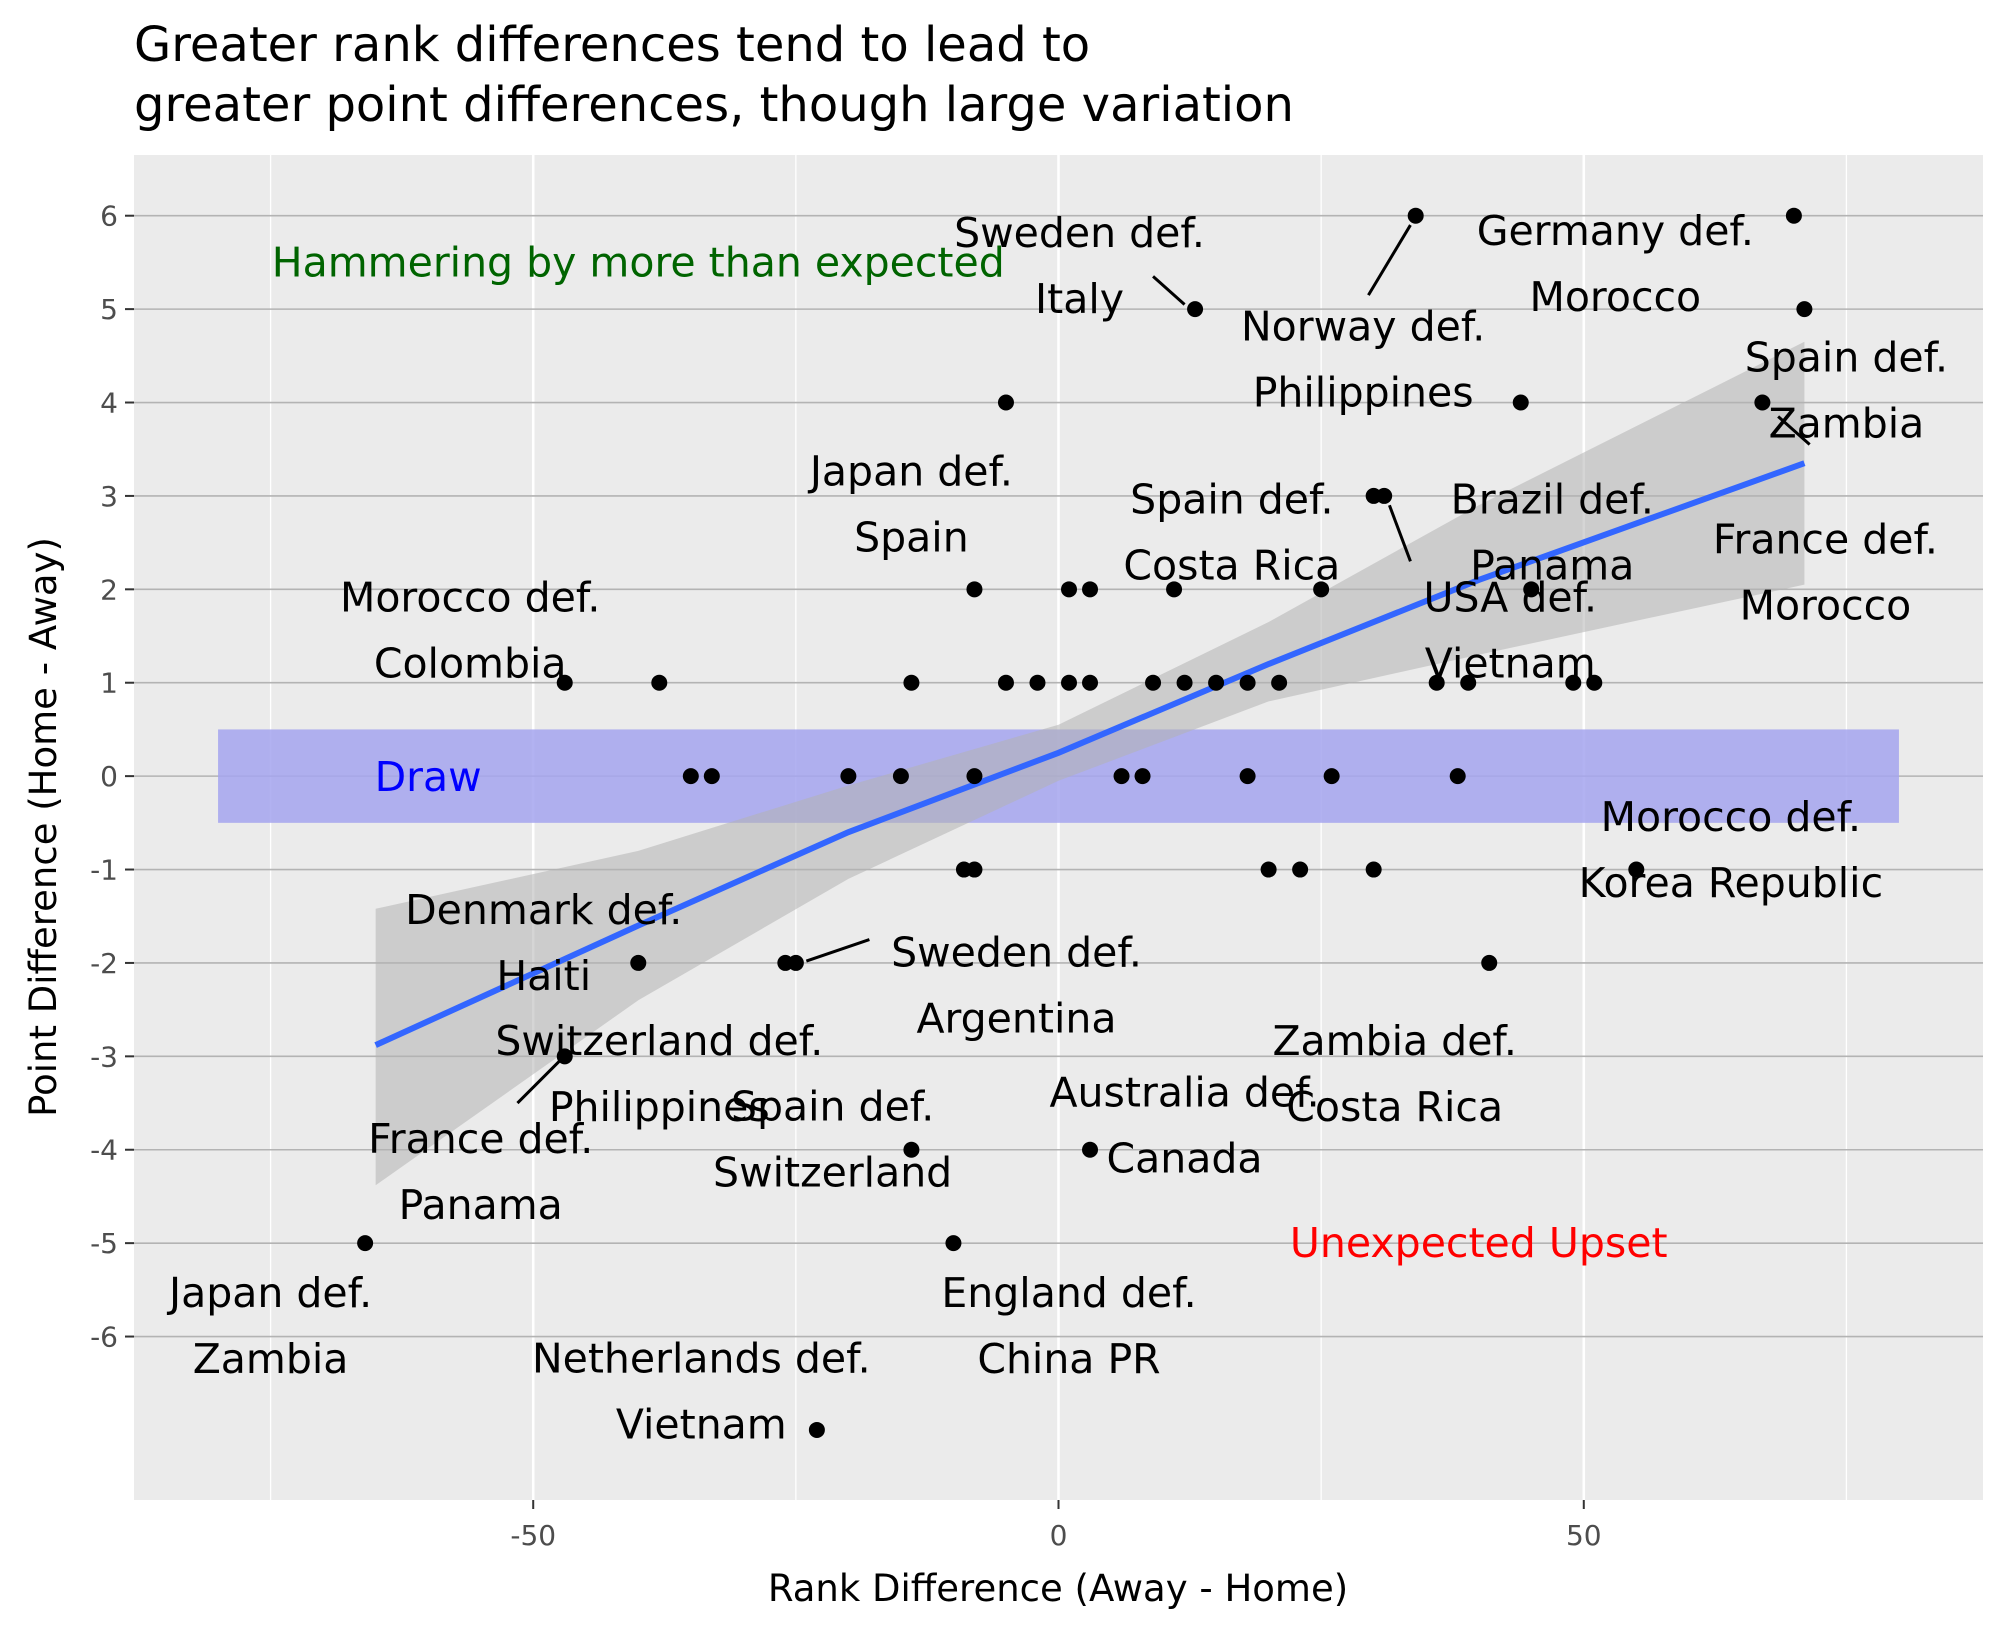 This screenshot has height=1628, width=1993. What do you see at coordinates (104, 870) in the screenshot?
I see `y-tick-label: -1` at bounding box center [104, 870].